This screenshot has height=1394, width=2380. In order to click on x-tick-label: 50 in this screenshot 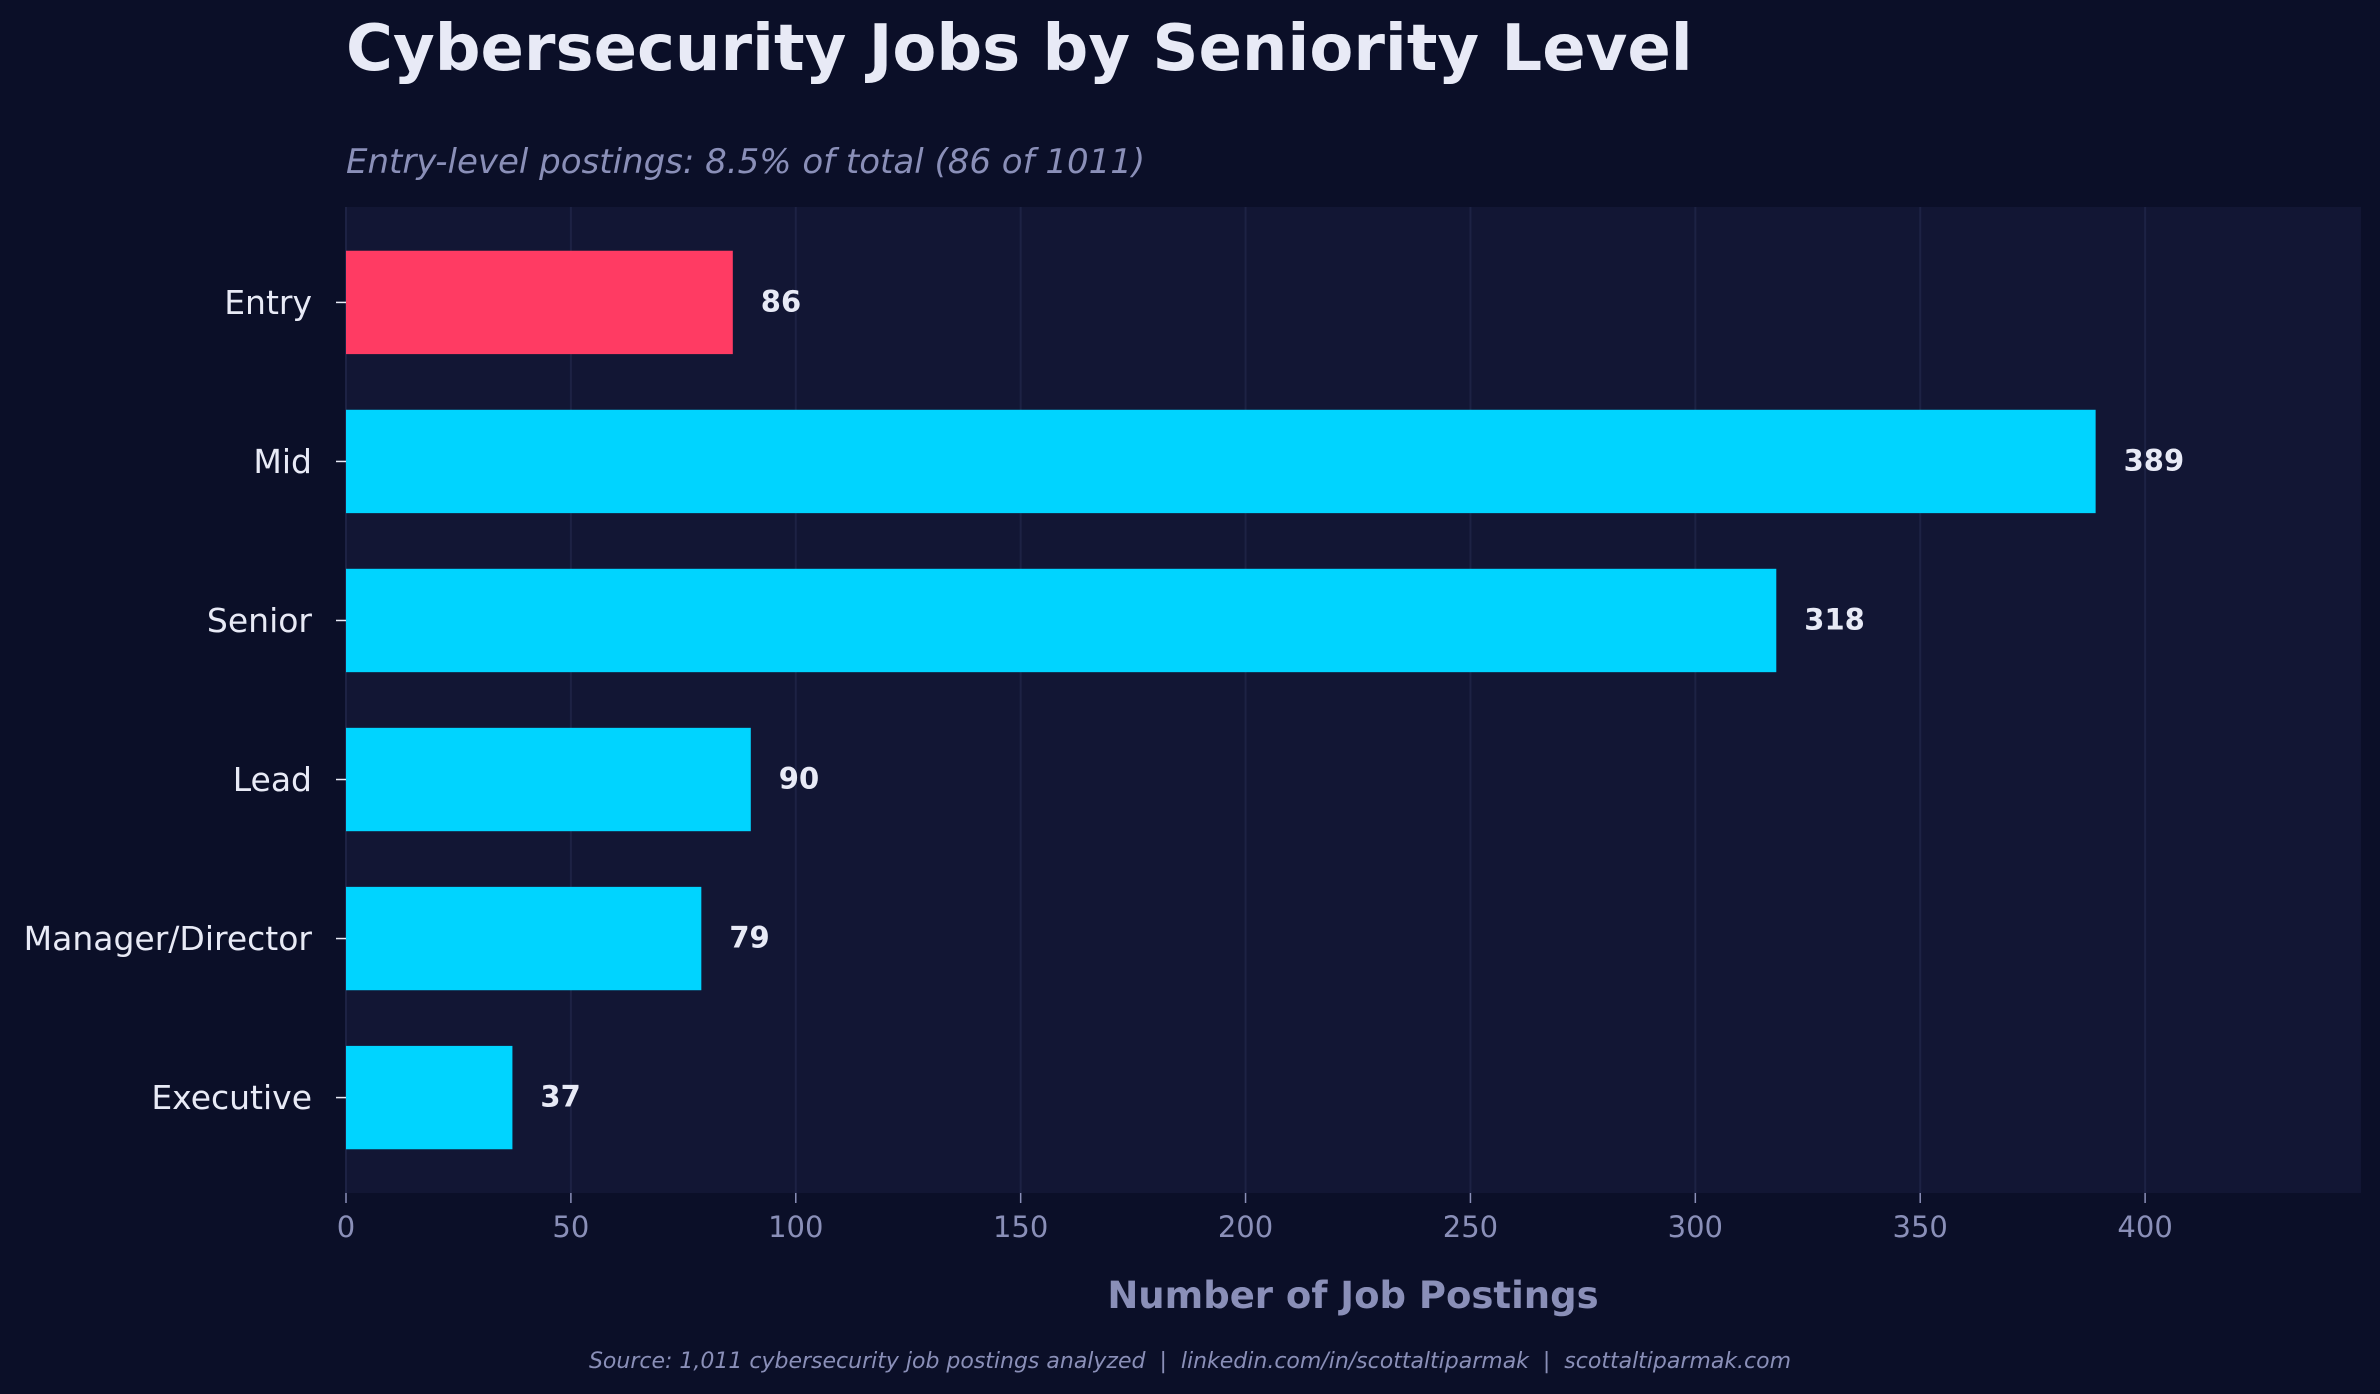, I will do `click(570, 1227)`.